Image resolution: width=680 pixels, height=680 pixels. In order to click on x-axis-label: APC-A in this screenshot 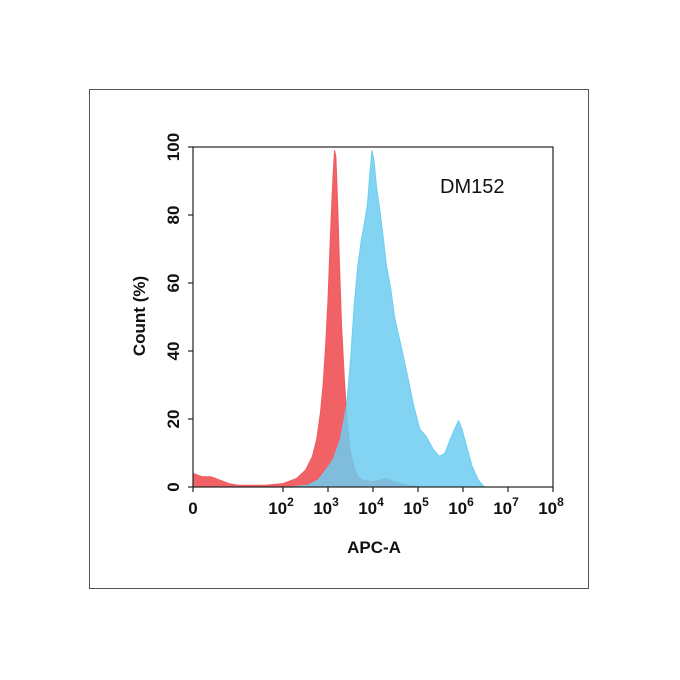, I will do `click(374, 547)`.